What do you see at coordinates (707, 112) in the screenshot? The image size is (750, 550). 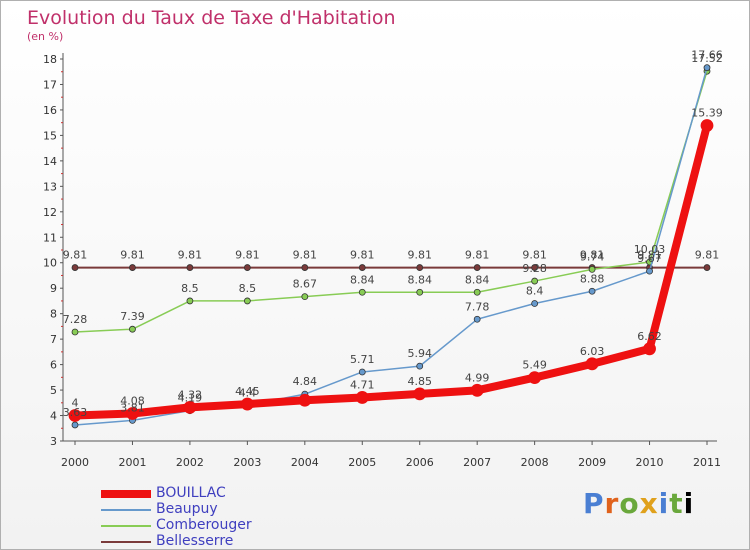 I see `data-label-bouillac: 15.39` at bounding box center [707, 112].